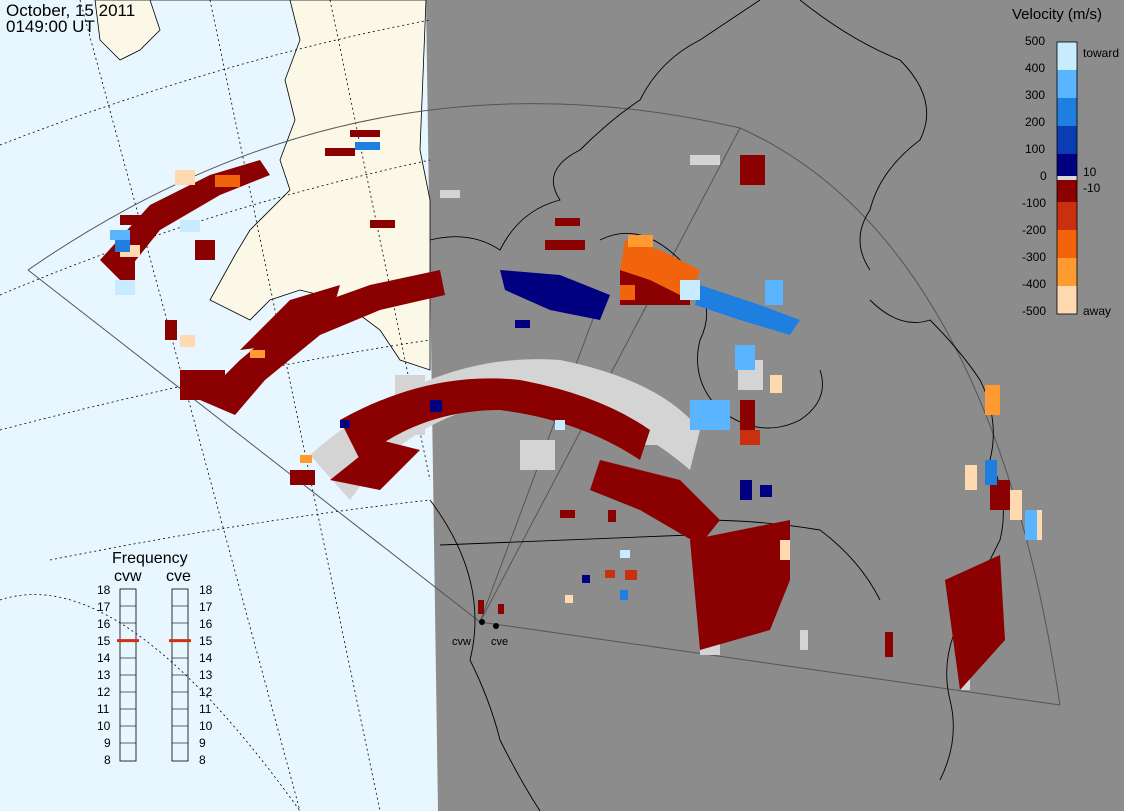 This screenshot has width=1124, height=811. I want to click on velocity-inner-tick: -10, so click(1092, 188).